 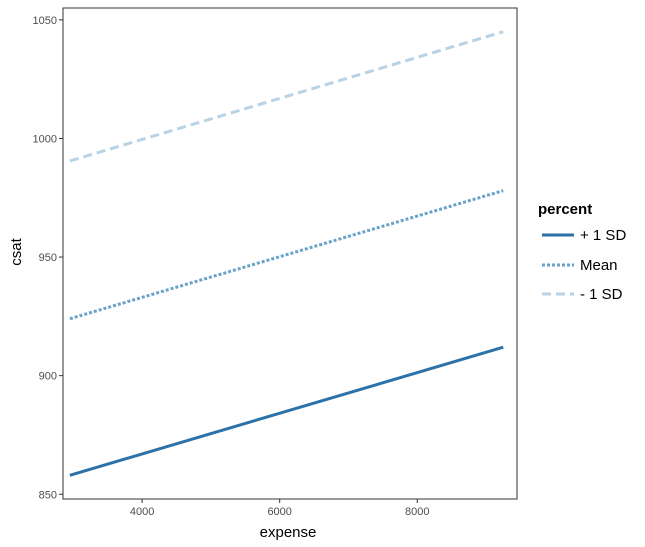 What do you see at coordinates (45, 21) in the screenshot?
I see `y-tick-label: 1050` at bounding box center [45, 21].